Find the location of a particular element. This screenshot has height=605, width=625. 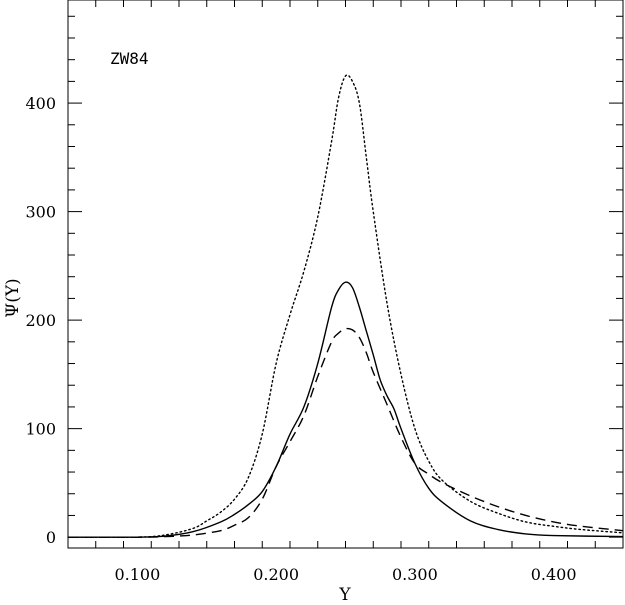

x-tick-labels: 0.100 0.200 0.300 0.400 is located at coordinates (345, 574).